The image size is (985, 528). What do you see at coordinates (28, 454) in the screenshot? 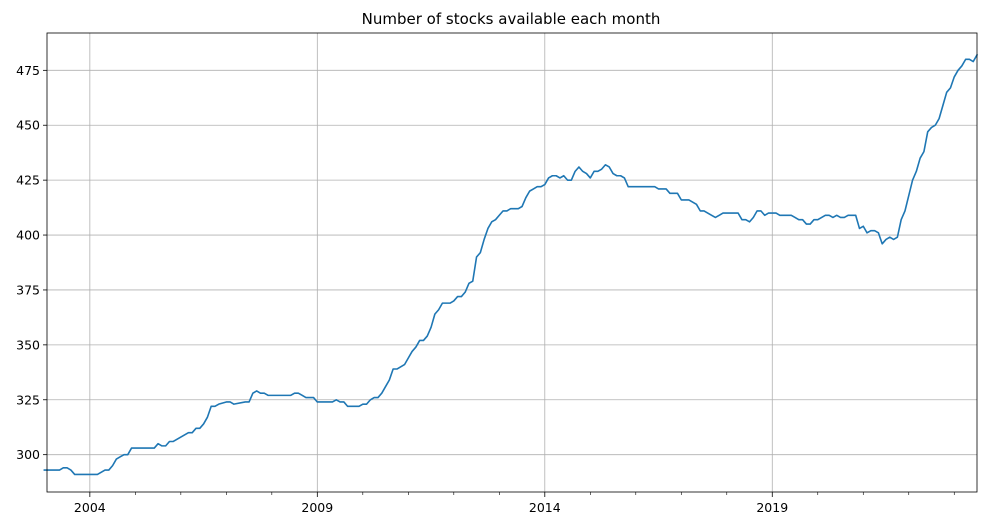
I see `y-tick-label: 300` at bounding box center [28, 454].